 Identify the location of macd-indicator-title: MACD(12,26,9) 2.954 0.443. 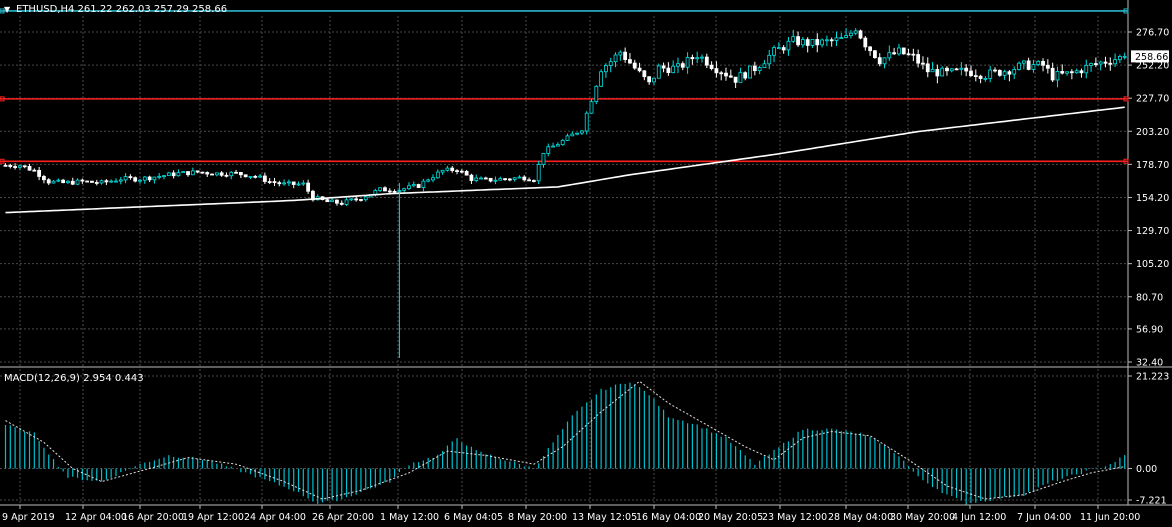
(74, 378).